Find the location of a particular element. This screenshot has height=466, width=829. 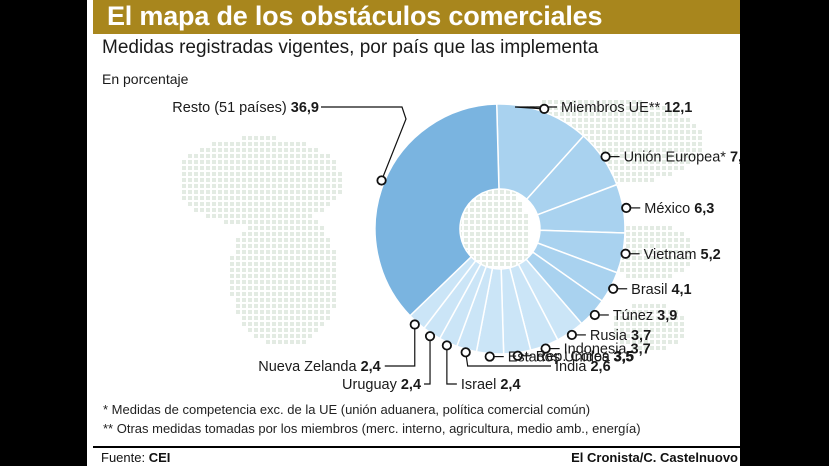

leader-nueva-zelanda is located at coordinates (400, 345).